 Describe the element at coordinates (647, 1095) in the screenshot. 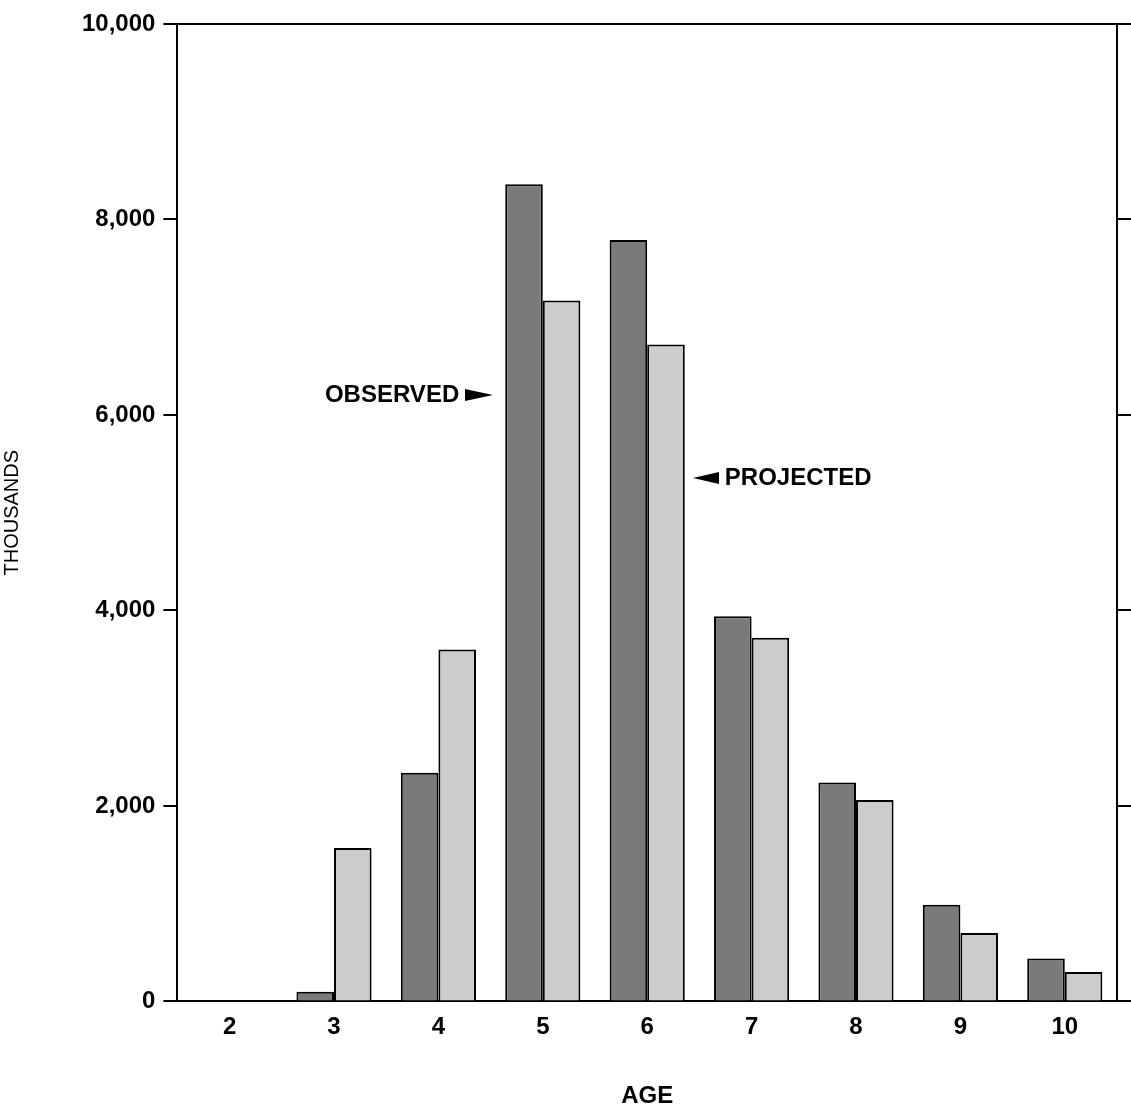

I see `x-axis-title: AGE` at that location.